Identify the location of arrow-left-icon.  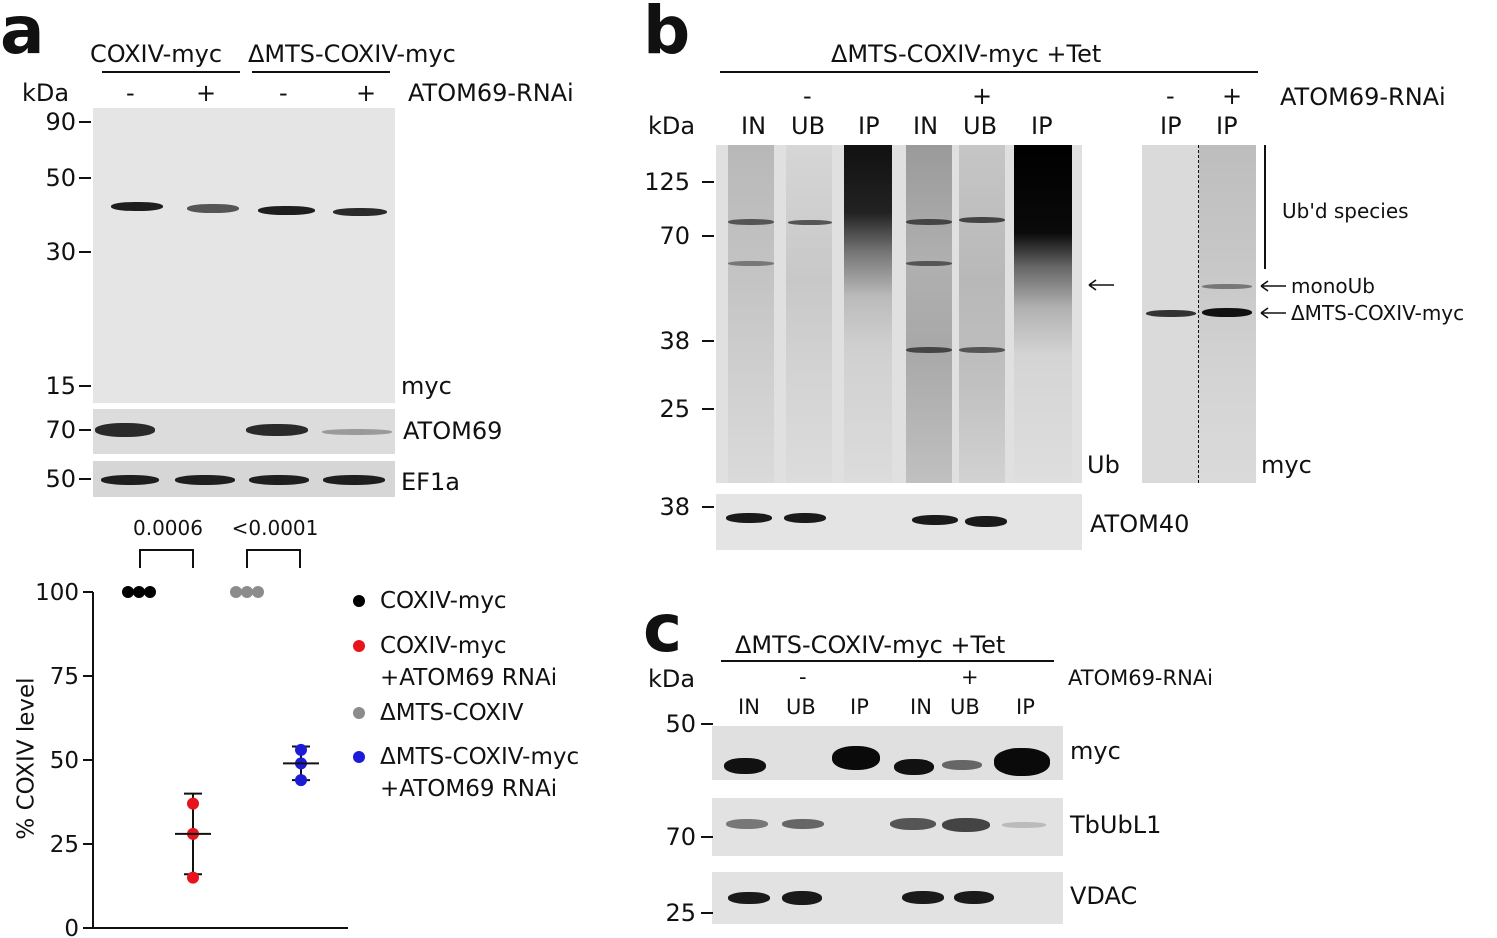
(1273, 286).